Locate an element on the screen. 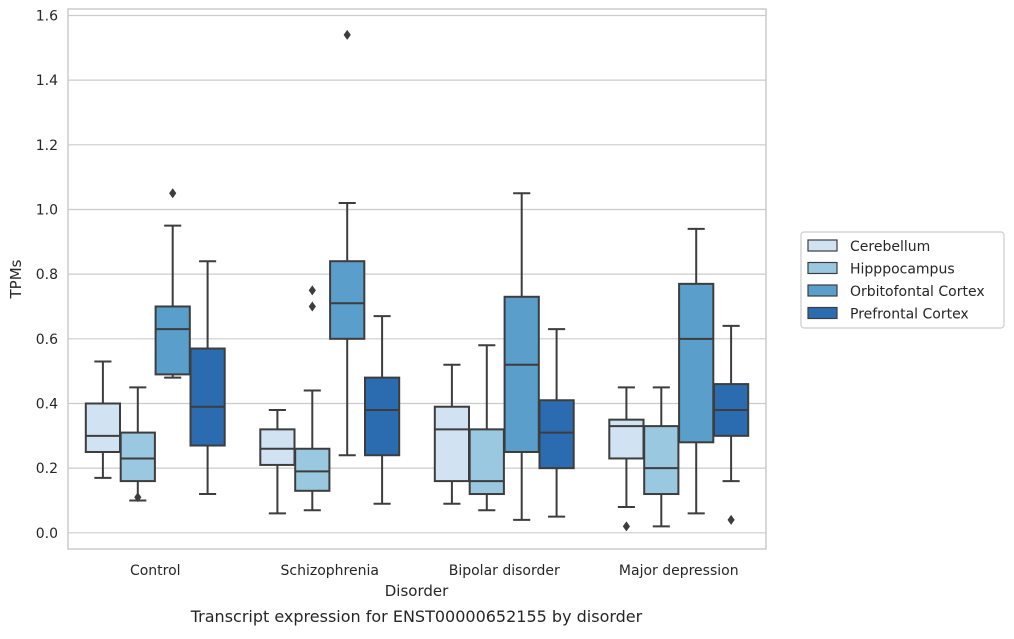 This screenshot has width=1014, height=639. y-tick-label: 0.6 is located at coordinates (47, 340).